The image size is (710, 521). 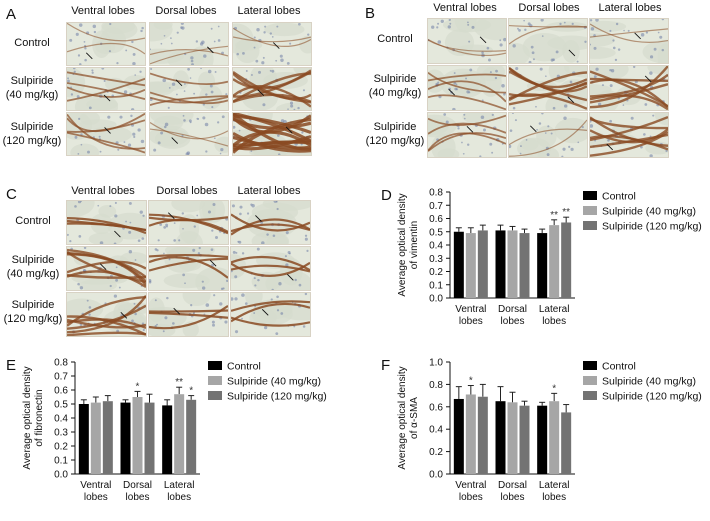 I want to click on y-tick-label: 0.5, so click(x=436, y=232).